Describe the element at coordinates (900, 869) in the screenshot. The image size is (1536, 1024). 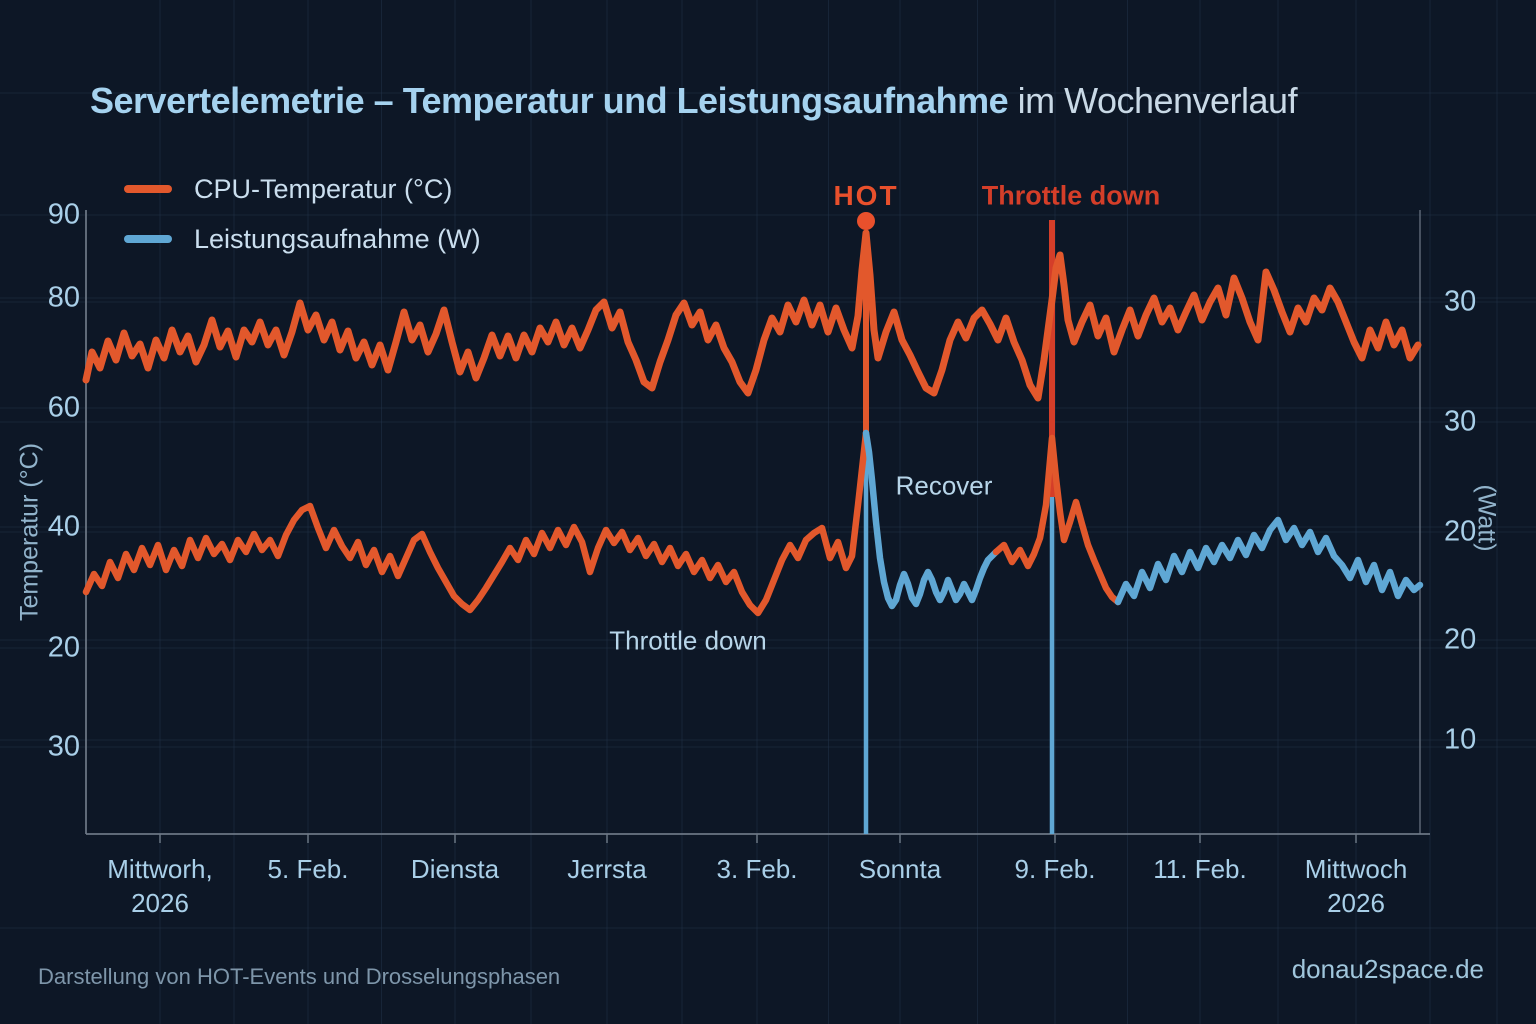
I see `x-axis-tick: Sonnta` at that location.